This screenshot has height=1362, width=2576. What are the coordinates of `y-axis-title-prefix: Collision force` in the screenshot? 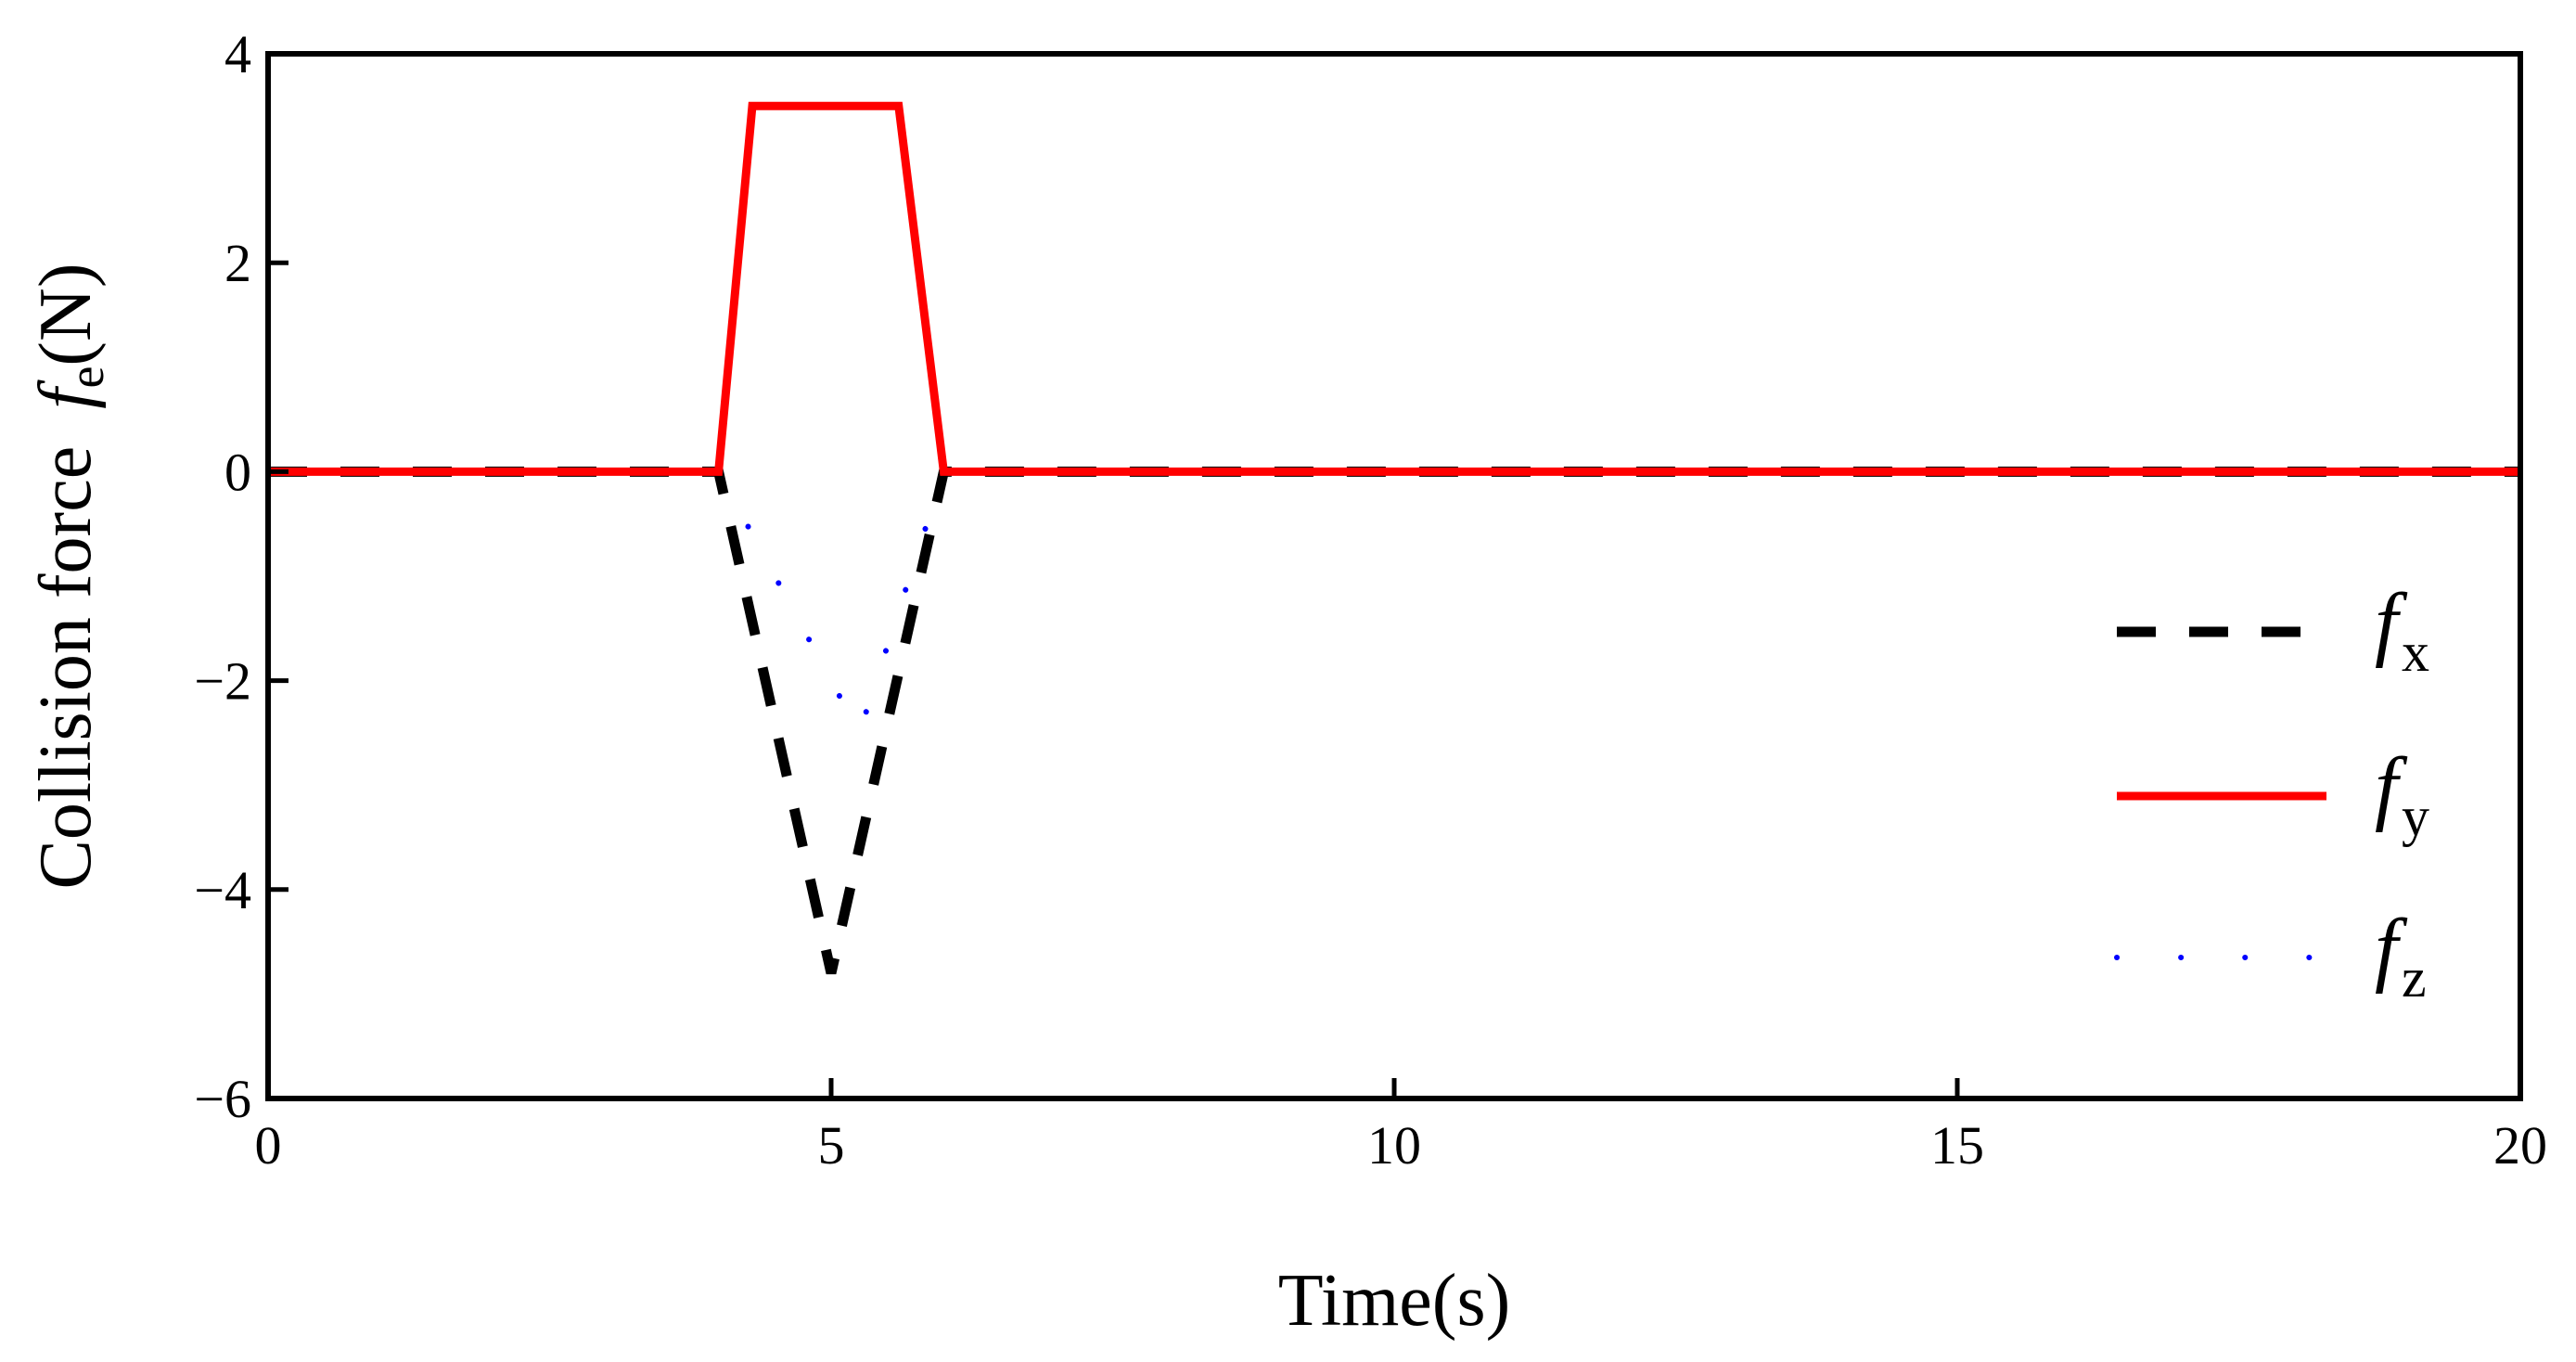 It's located at (66, 668).